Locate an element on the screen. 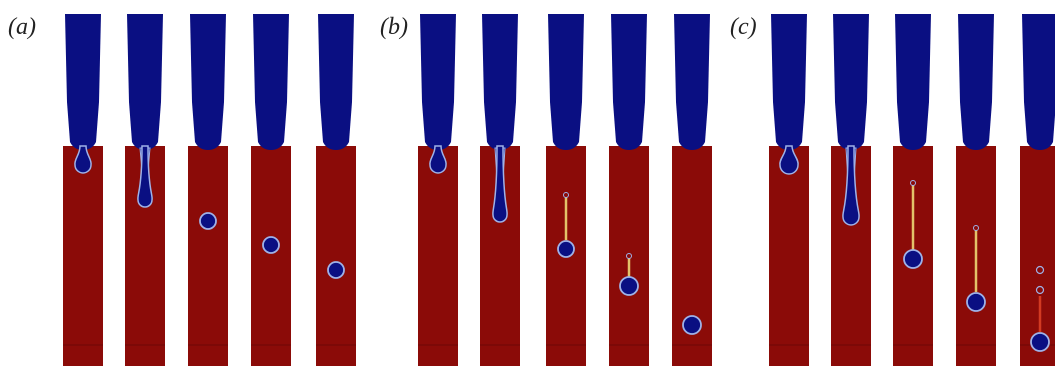  panel-c-label: (c) is located at coordinates (743, 27).